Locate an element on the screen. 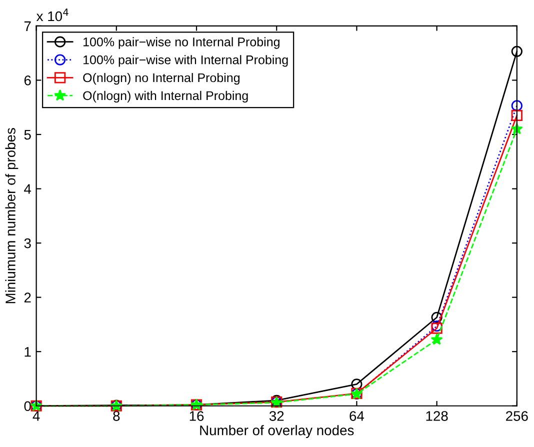 This screenshot has width=534, height=447. legend-label: O(nlogn) no Internal Probing is located at coordinates (161, 78).